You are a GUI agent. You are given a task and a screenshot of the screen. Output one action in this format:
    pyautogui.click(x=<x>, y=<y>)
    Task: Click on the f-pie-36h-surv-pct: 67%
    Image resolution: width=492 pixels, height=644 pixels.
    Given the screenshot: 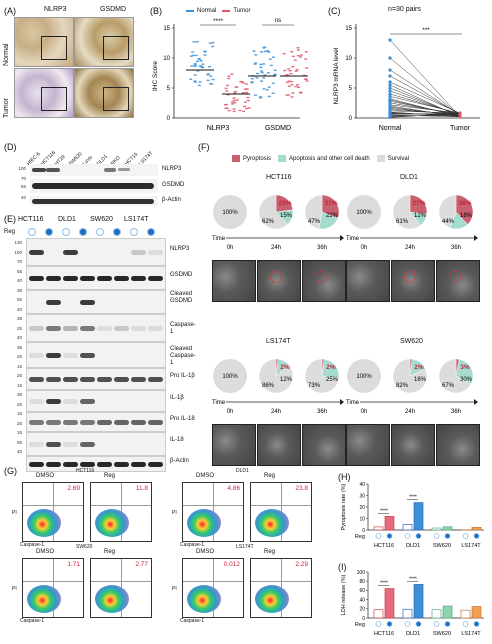 What is the action you would take?
    pyautogui.click(x=448, y=386)
    